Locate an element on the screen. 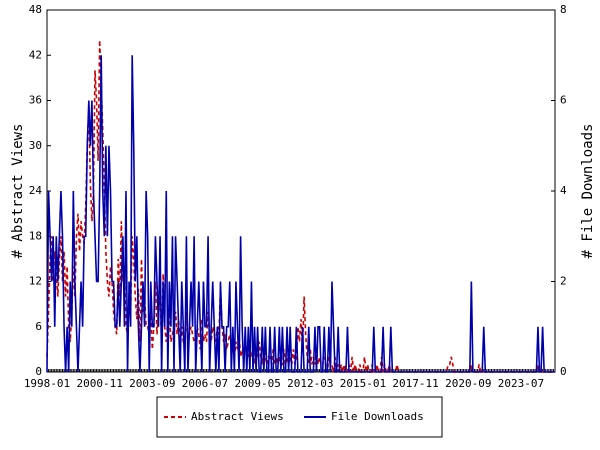  y-tick-label: 36 is located at coordinates (35, 100).